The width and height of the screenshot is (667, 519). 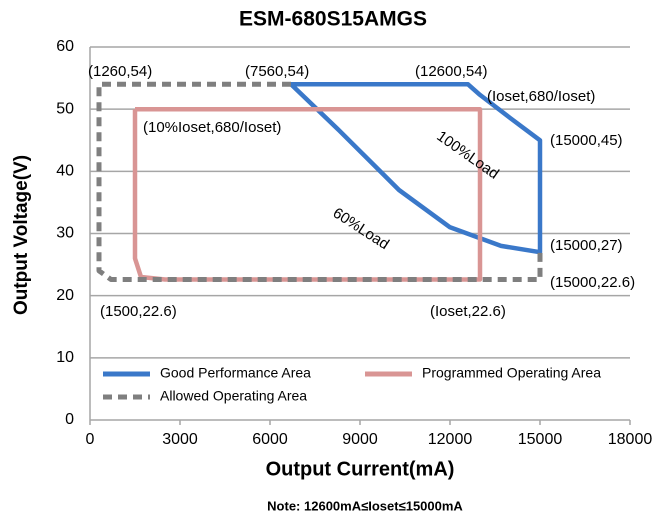 What do you see at coordinates (468, 311) in the screenshot?
I see `annotation: (Ioset,22.6)` at bounding box center [468, 311].